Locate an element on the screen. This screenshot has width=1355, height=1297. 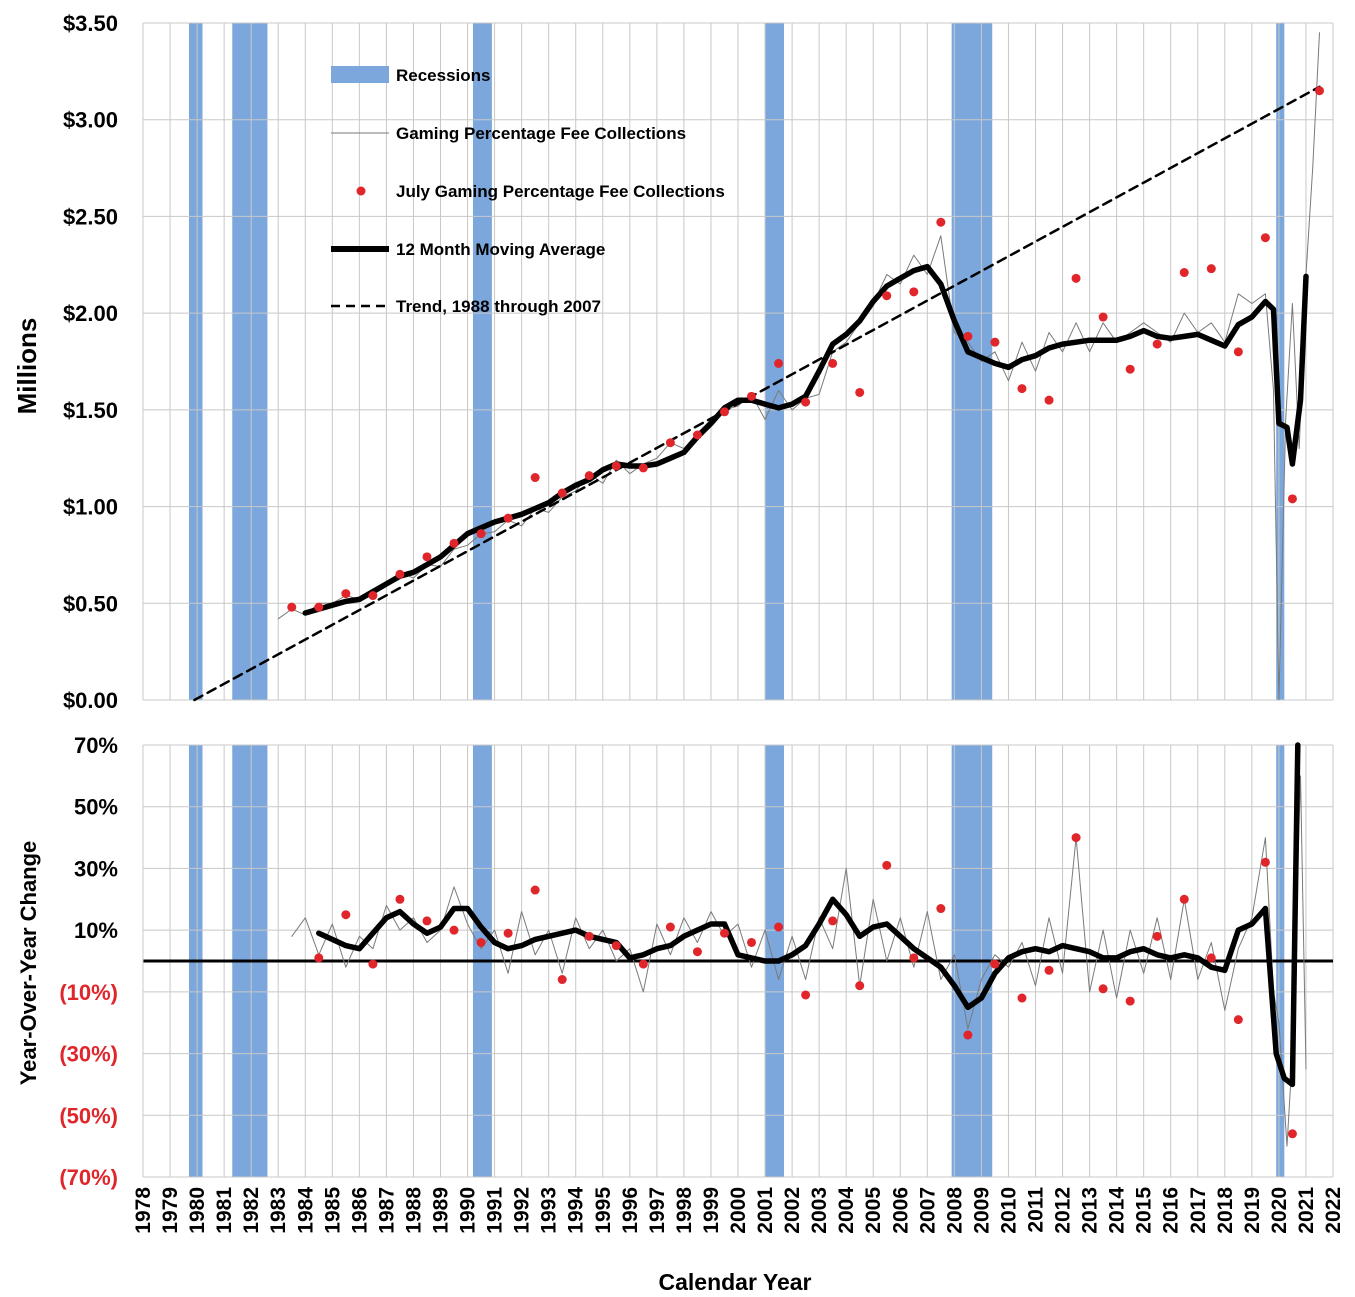
bottom-y-tick-label: (50%) is located at coordinates (88, 1115).